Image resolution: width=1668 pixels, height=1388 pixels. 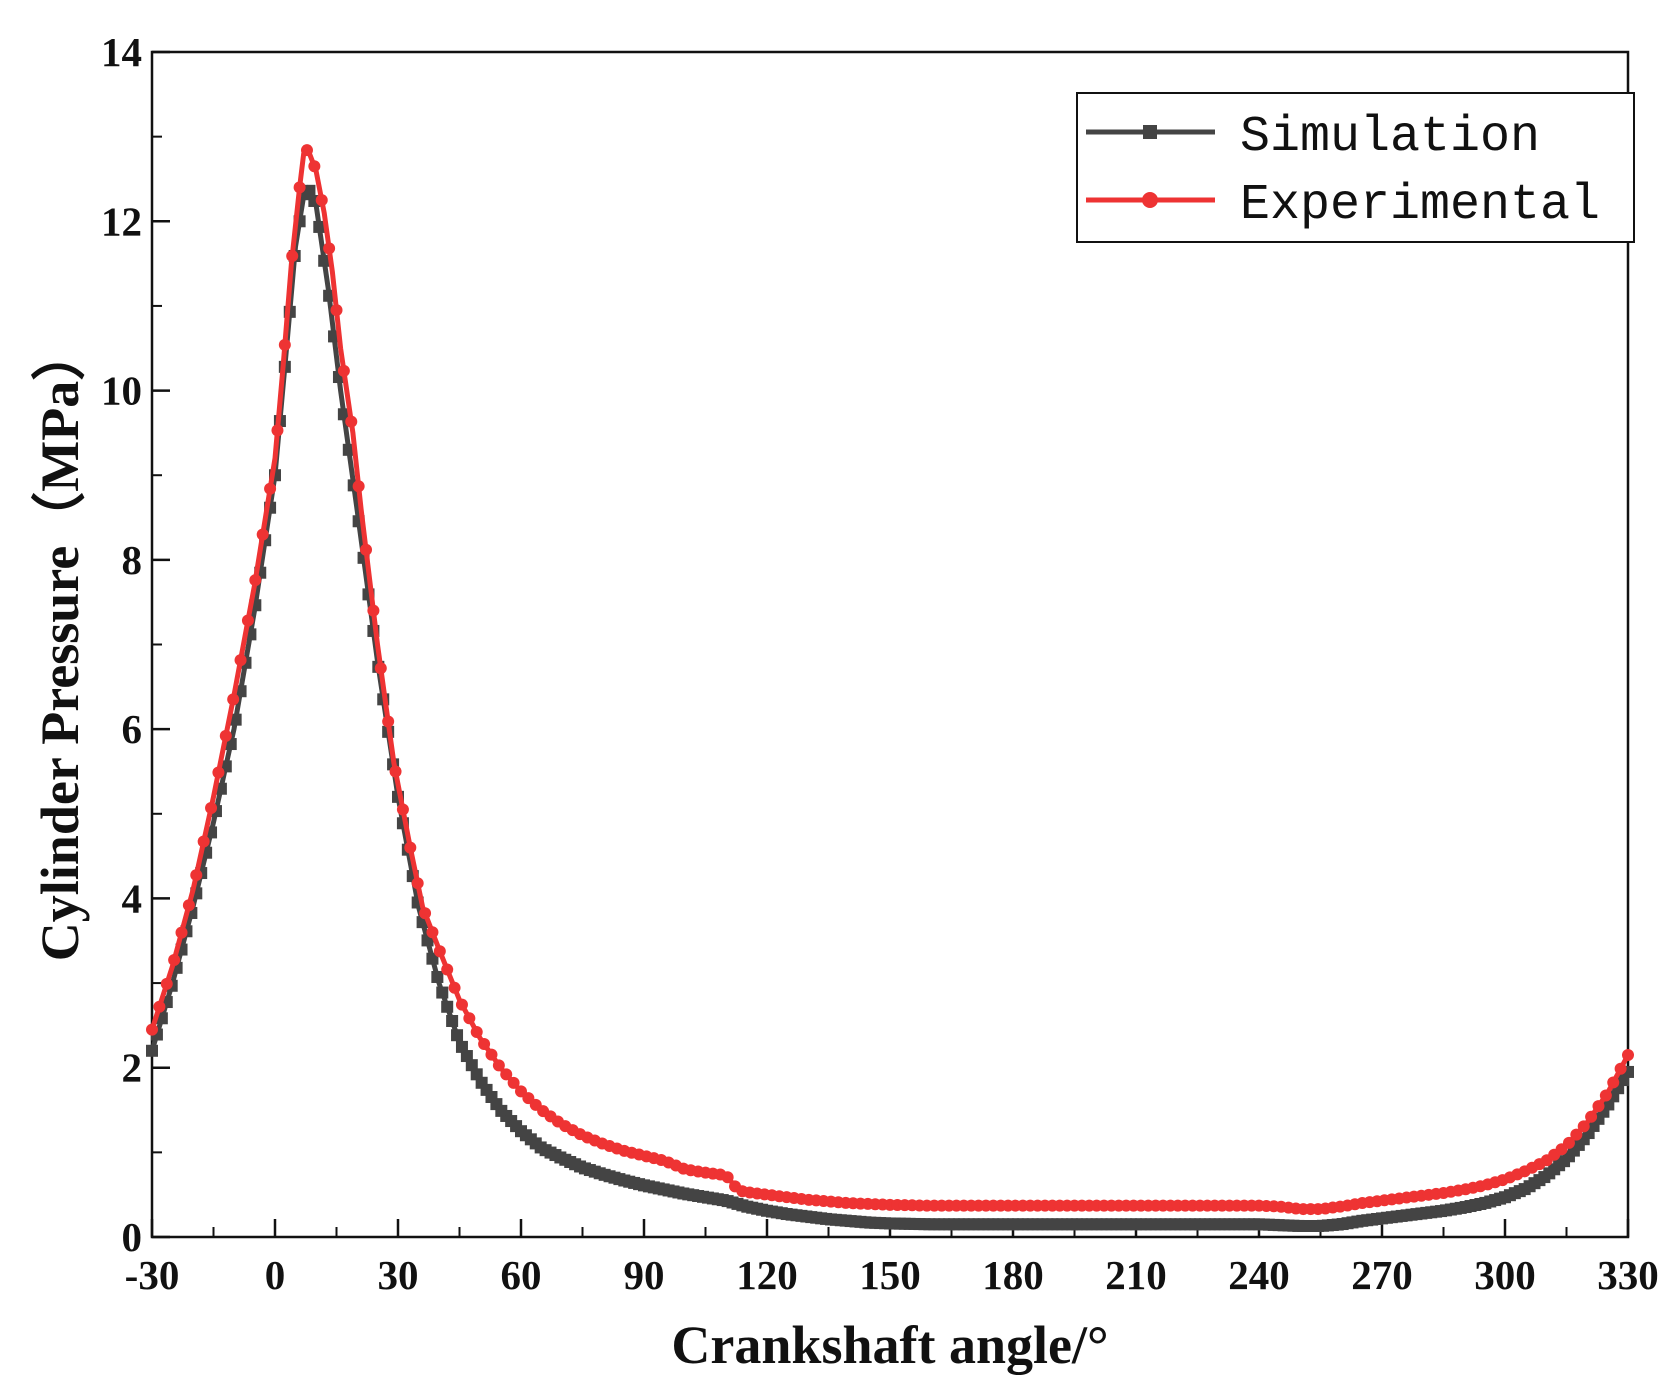 I want to click on x-tick-label: 270, so click(x=1382, y=1275).